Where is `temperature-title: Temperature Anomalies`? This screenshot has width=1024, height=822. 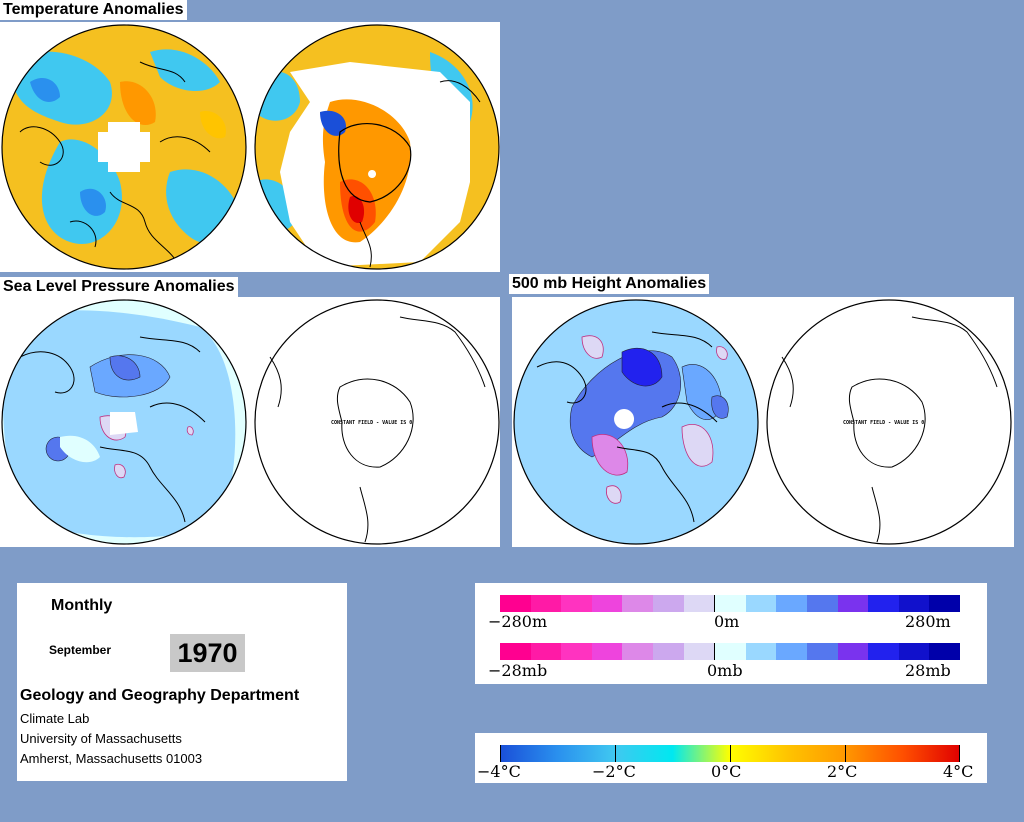 temperature-title: Temperature Anomalies is located at coordinates (93, 10).